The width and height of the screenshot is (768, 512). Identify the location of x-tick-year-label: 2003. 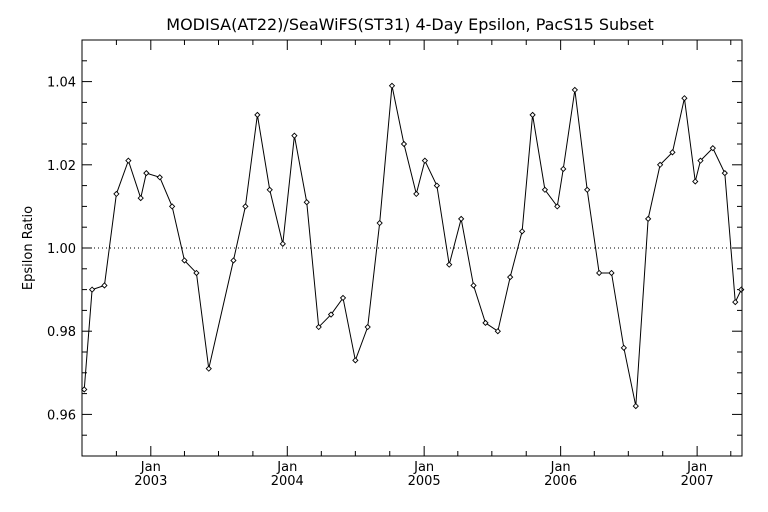
(150, 481).